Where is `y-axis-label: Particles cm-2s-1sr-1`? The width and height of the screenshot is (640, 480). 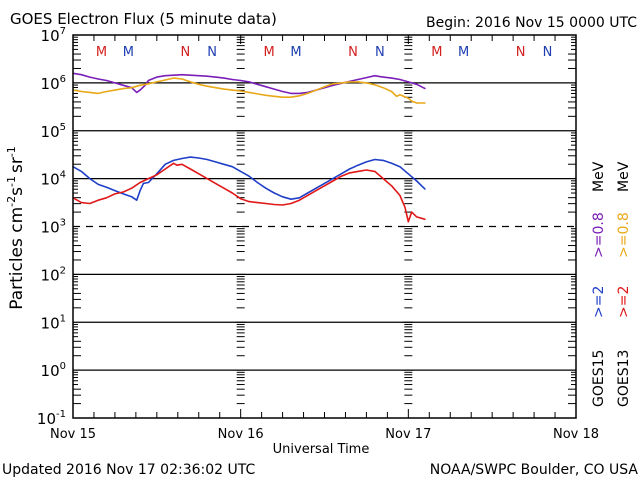 y-axis-label: Particles cm-2s-1sr-1 is located at coordinates (16, 228).